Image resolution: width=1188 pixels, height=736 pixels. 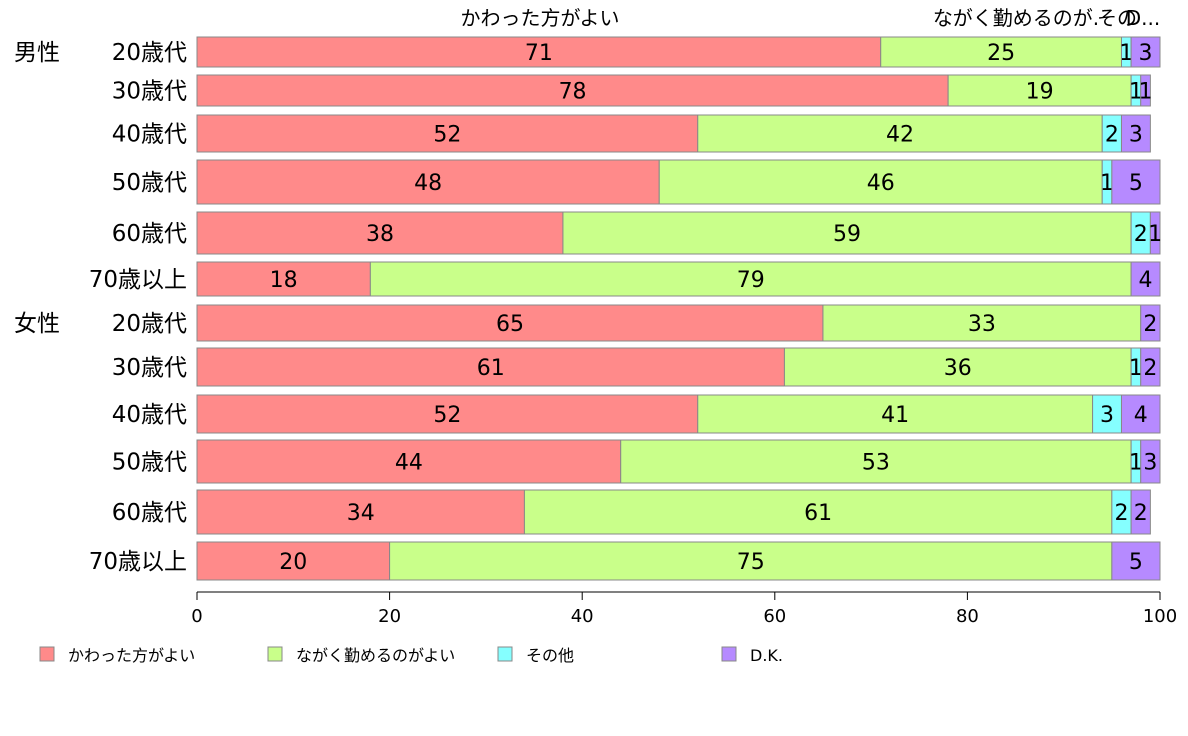 I want to click on bar-value-label: 59, so click(x=847, y=234).